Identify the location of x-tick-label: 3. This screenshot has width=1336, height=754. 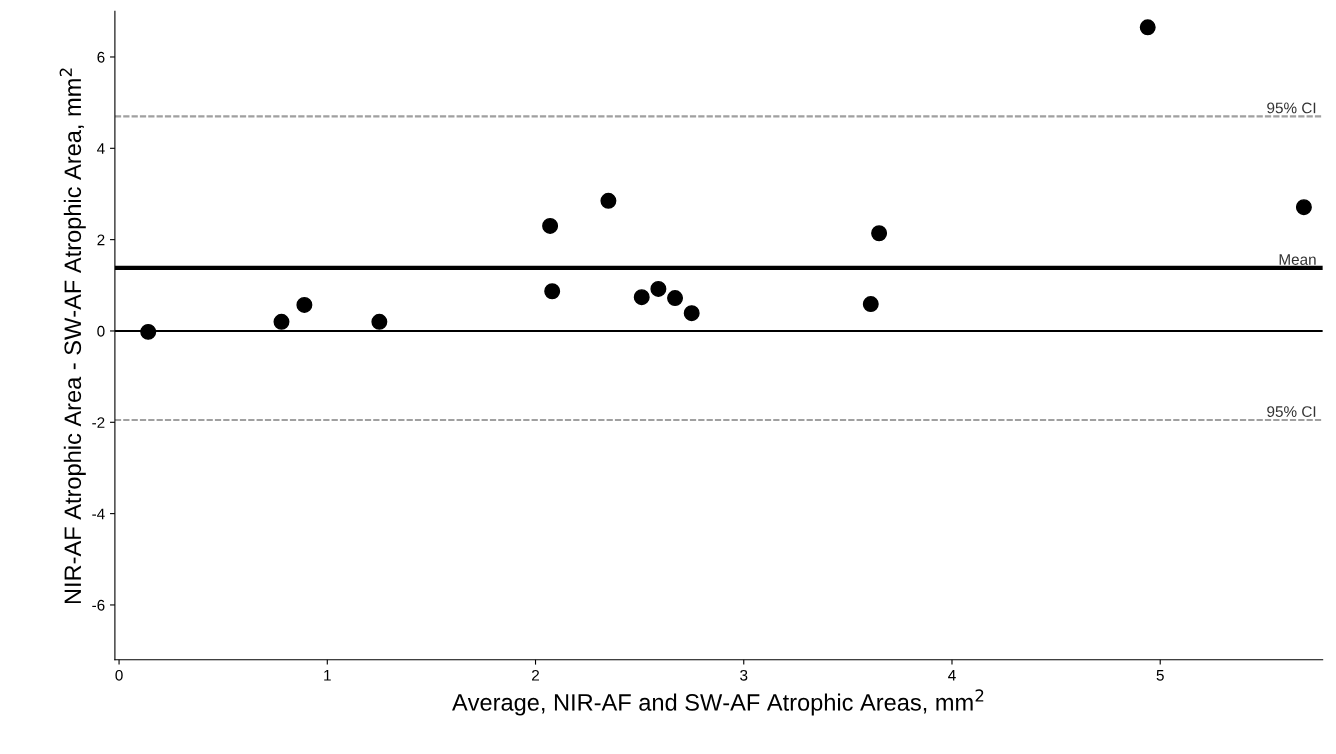
(744, 675).